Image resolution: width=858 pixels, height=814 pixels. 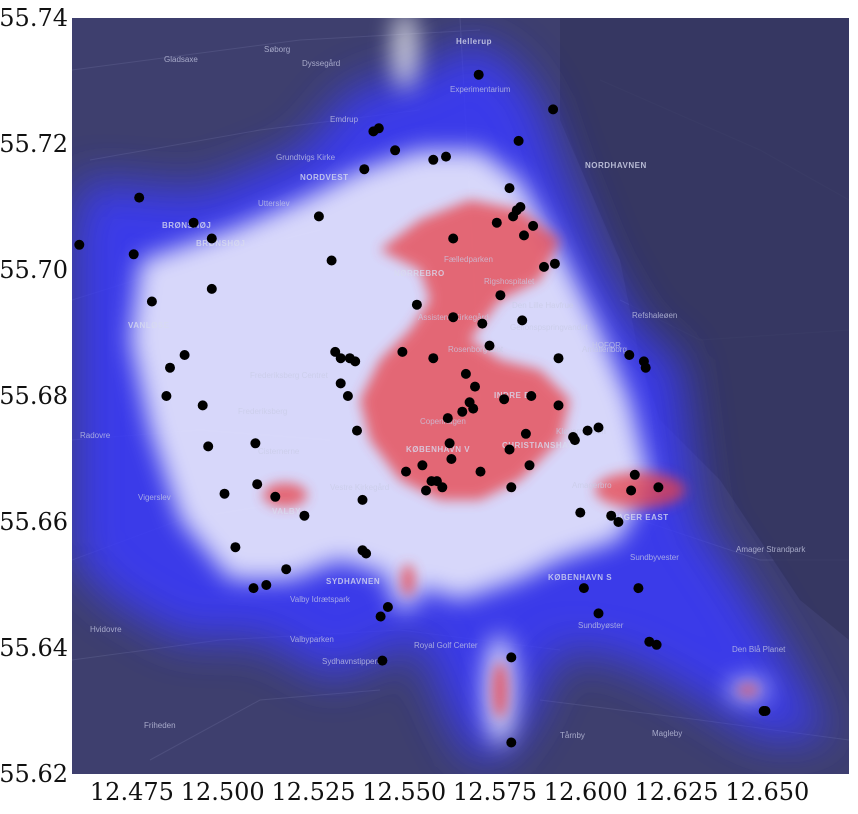 What do you see at coordinates (476, 349) in the screenshot?
I see `map-place-label: Rosenborg Slot` at bounding box center [476, 349].